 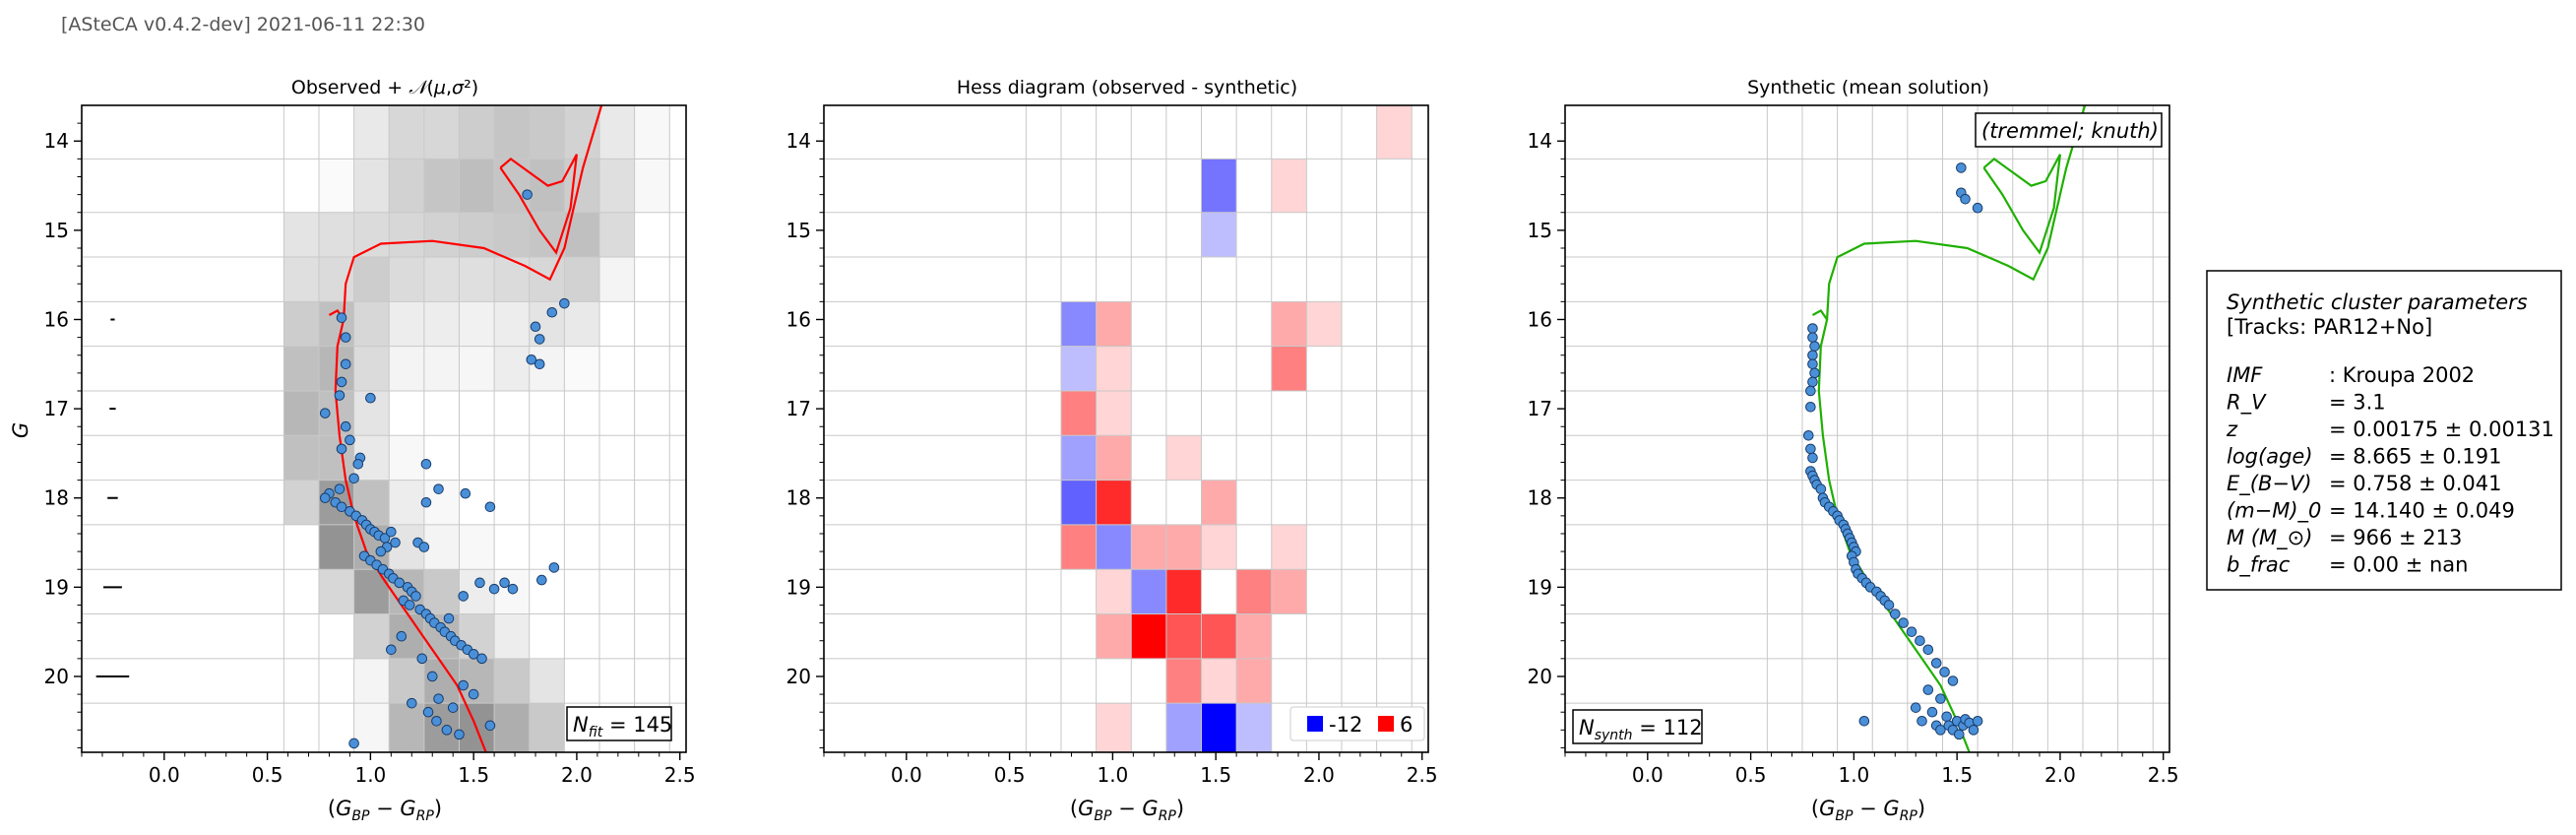 I want to click on y-tick-label: 19, so click(x=56, y=587).